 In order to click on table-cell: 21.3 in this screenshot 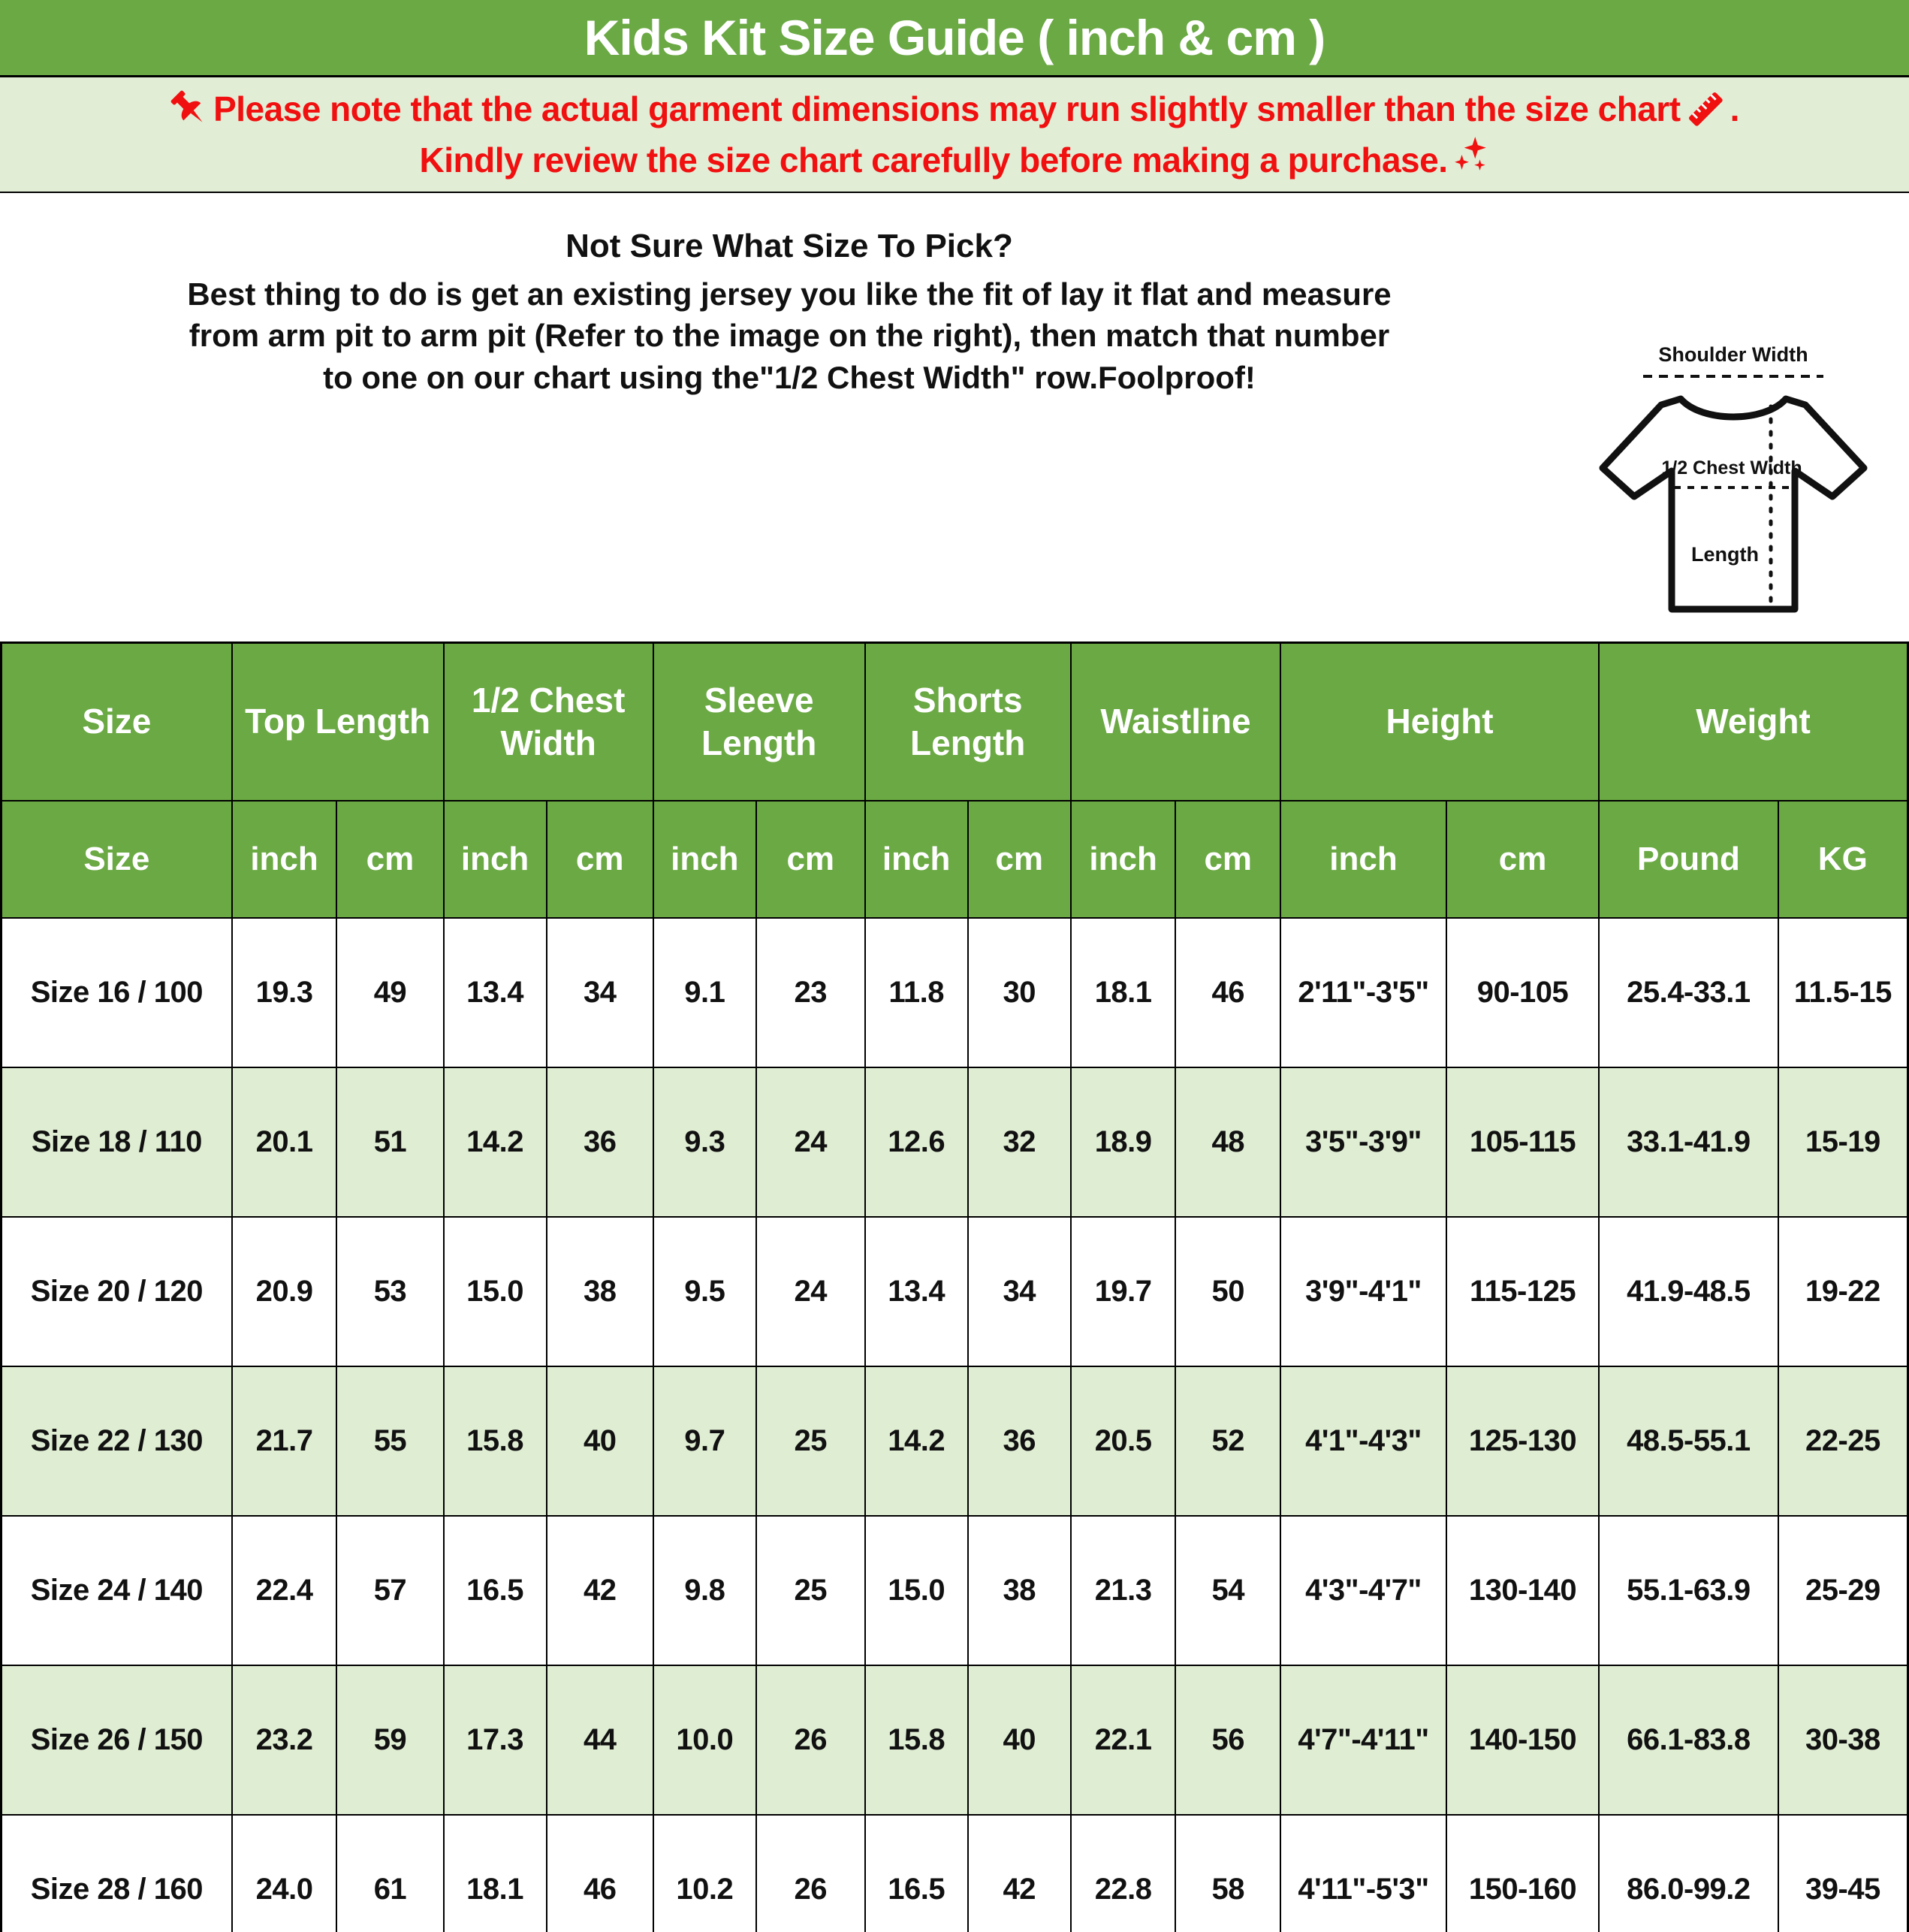, I will do `click(1123, 1590)`.